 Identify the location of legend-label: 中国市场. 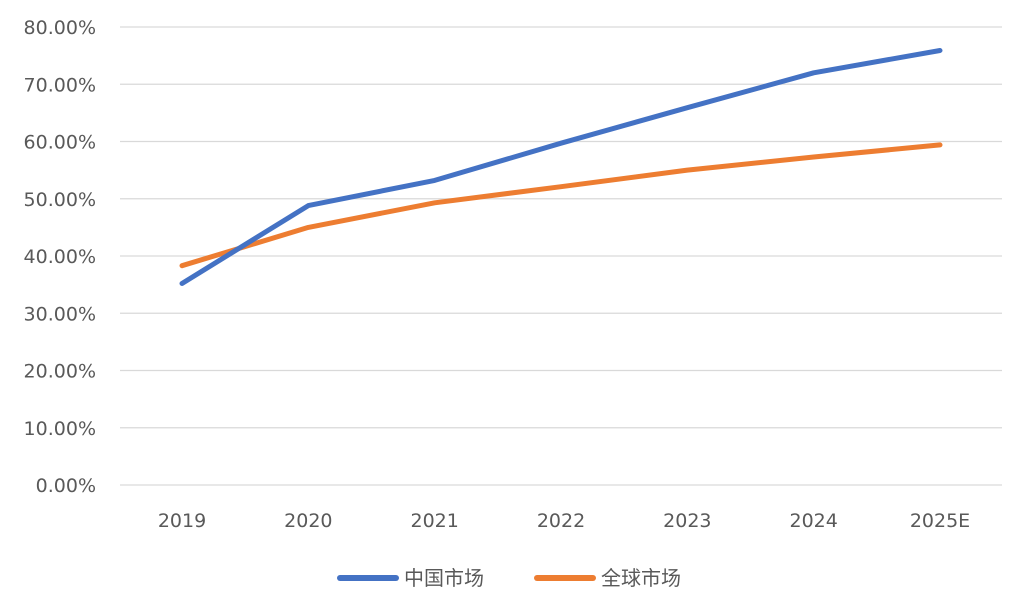
(444, 578).